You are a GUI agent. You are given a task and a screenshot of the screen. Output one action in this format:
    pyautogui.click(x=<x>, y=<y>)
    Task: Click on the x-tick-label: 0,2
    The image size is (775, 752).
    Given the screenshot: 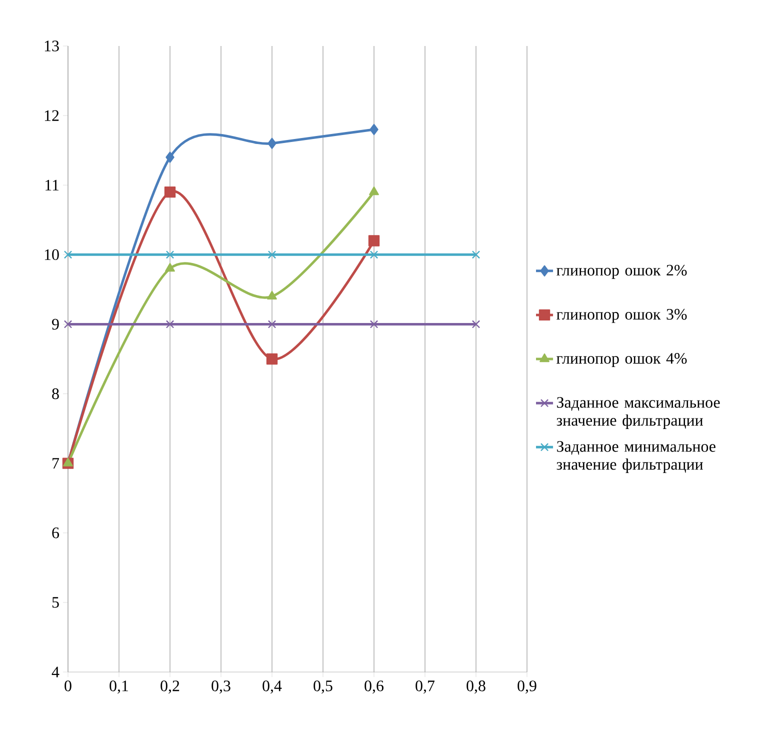 What is the action you would take?
    pyautogui.click(x=170, y=687)
    